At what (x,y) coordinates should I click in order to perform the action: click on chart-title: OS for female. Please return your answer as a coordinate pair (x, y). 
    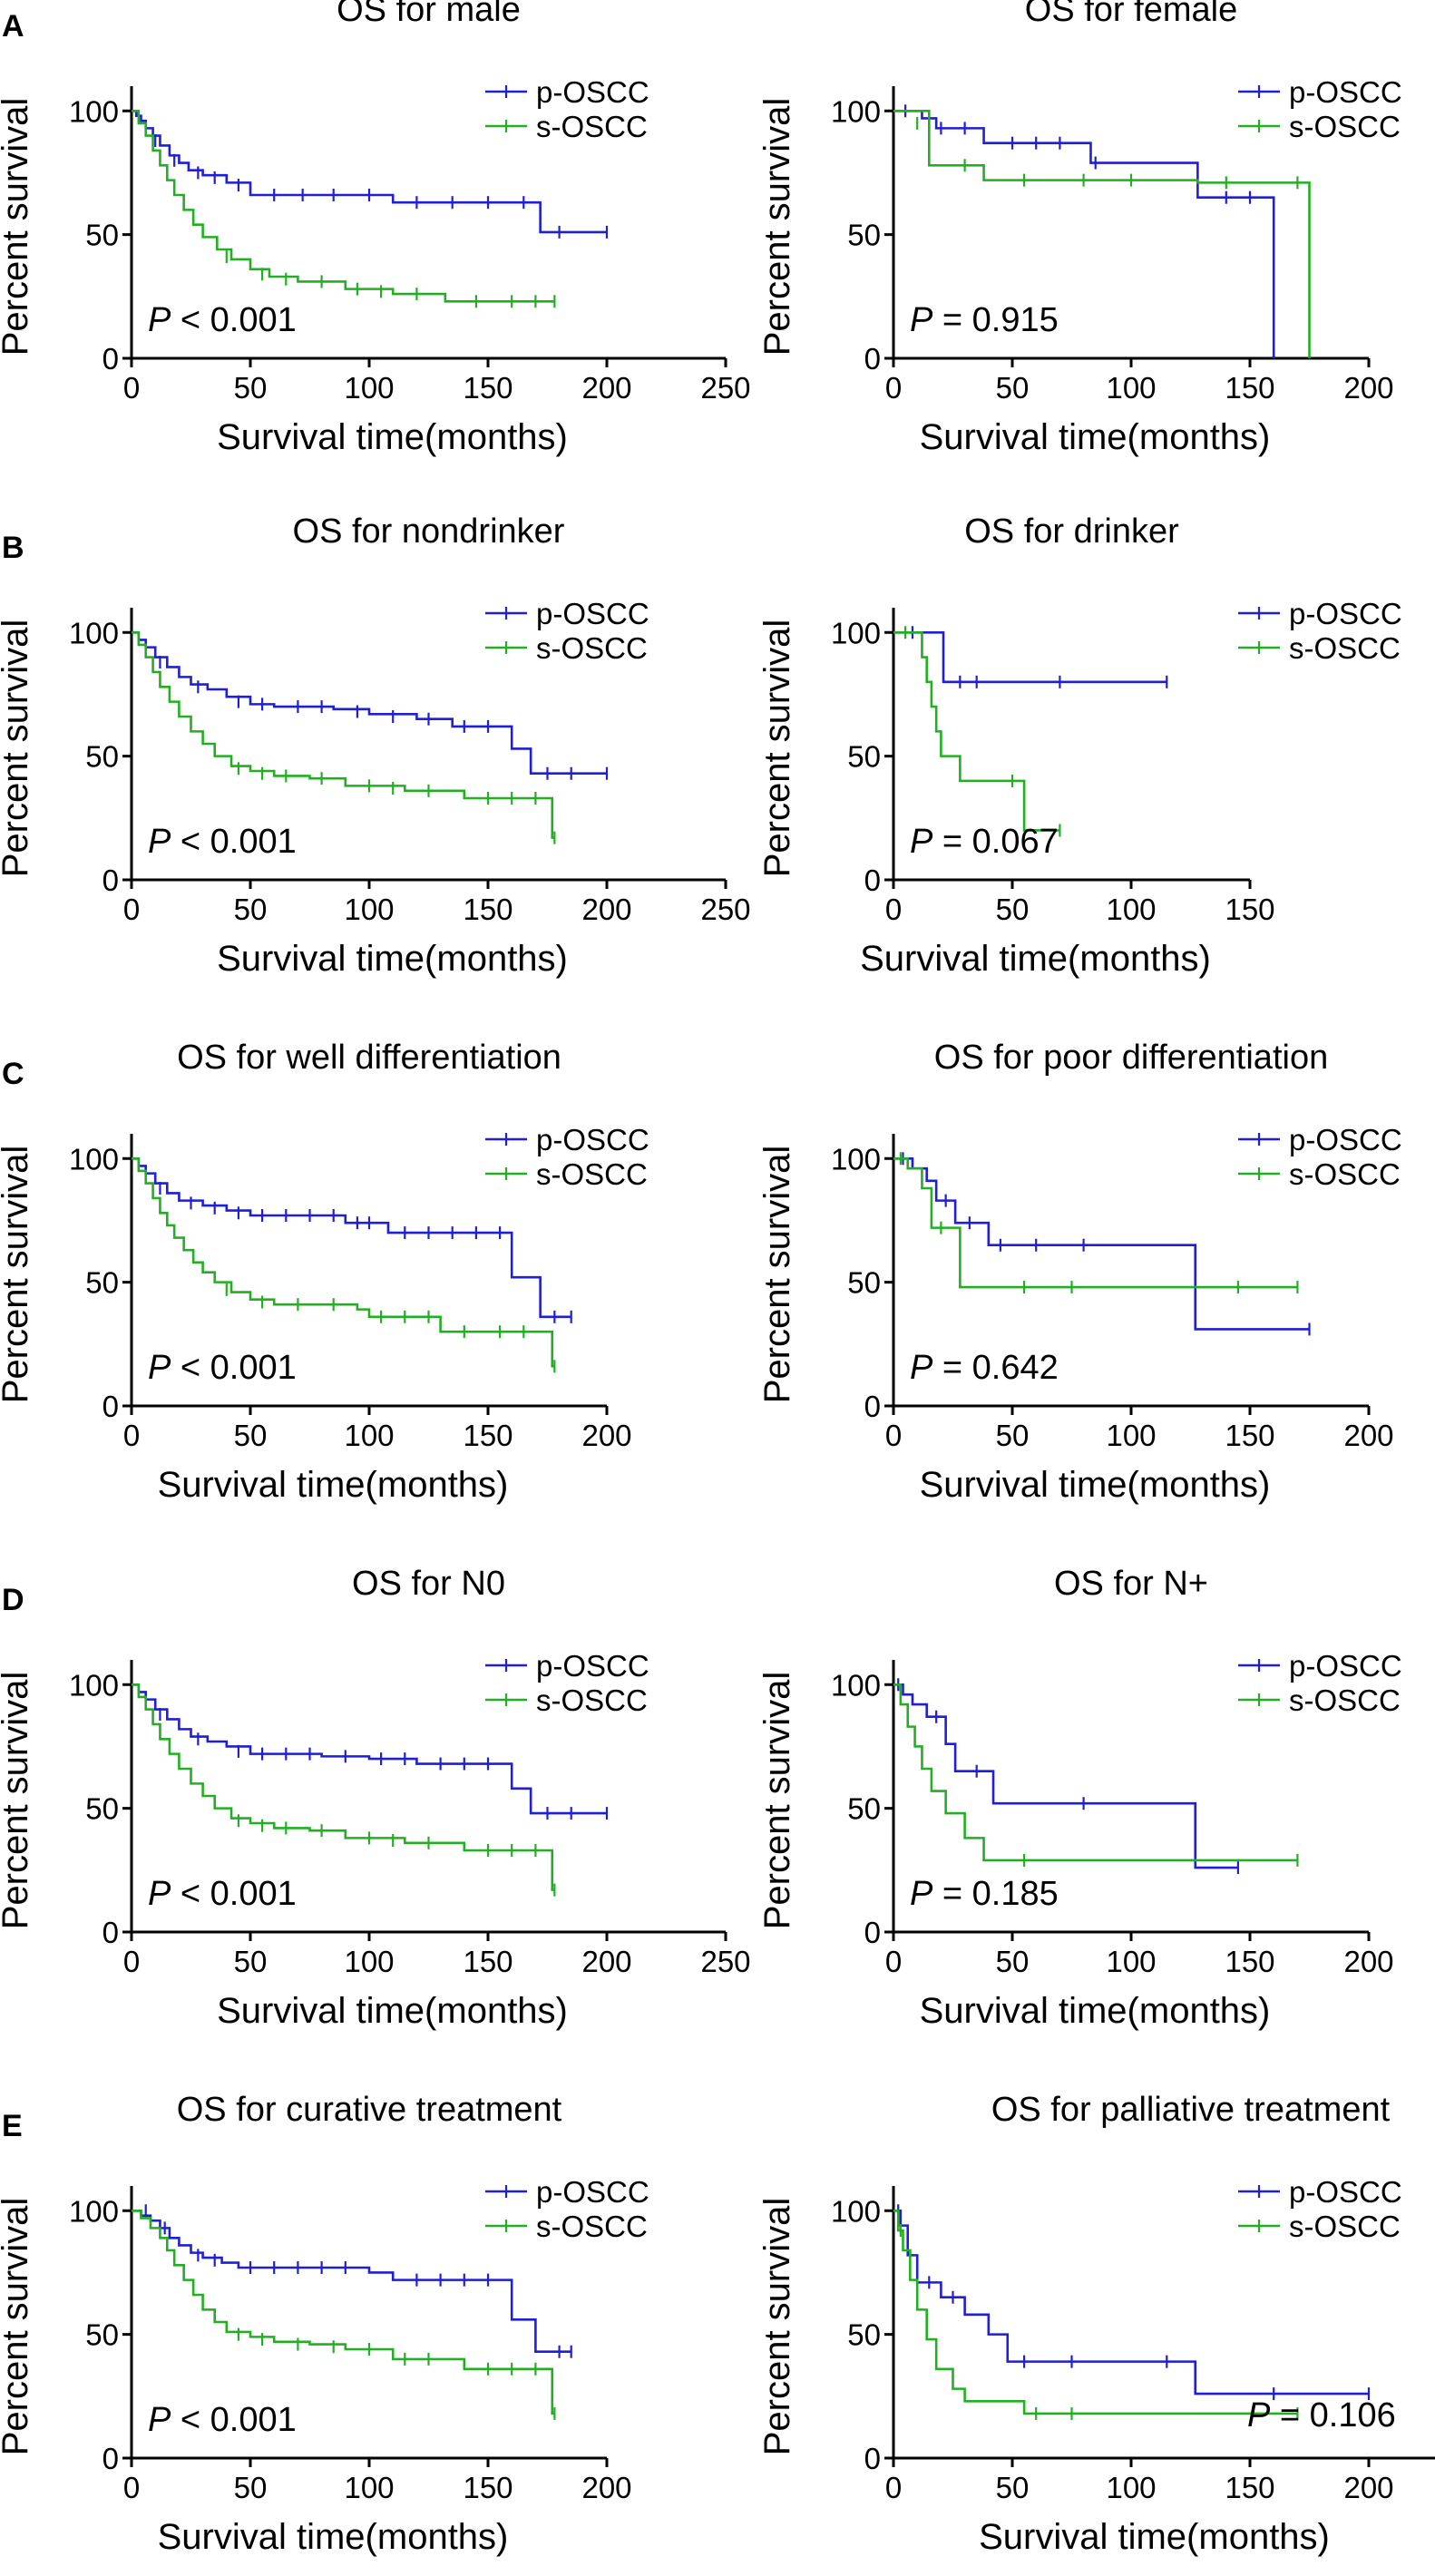
    Looking at the image, I should click on (1131, 14).